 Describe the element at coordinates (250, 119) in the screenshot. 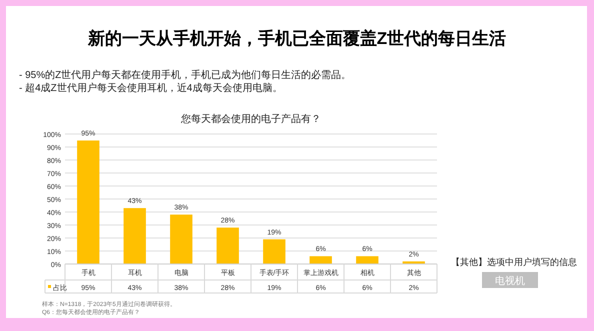

I see `chart-subtitle: 您每天都会使用的电子产品有？` at that location.